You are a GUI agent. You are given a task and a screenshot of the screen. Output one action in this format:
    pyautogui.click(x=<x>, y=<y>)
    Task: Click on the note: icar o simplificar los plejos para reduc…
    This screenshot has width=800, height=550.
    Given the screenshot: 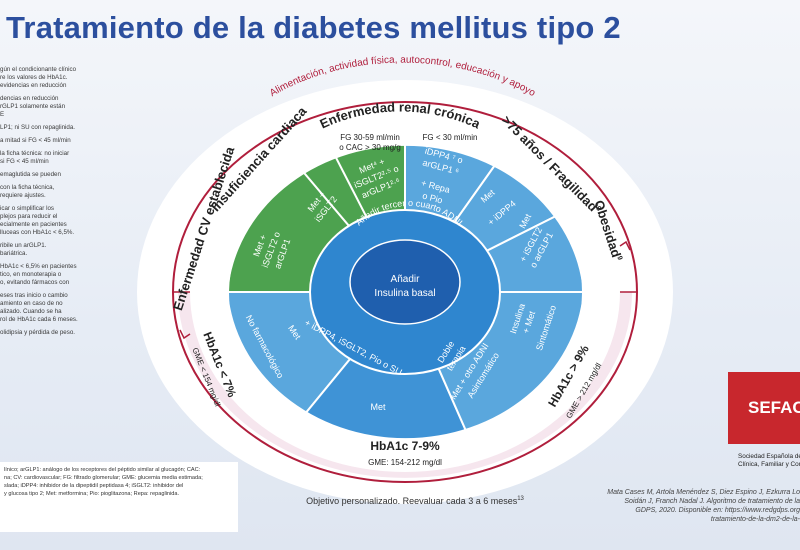 What is the action you would take?
    pyautogui.click(x=37, y=220)
    